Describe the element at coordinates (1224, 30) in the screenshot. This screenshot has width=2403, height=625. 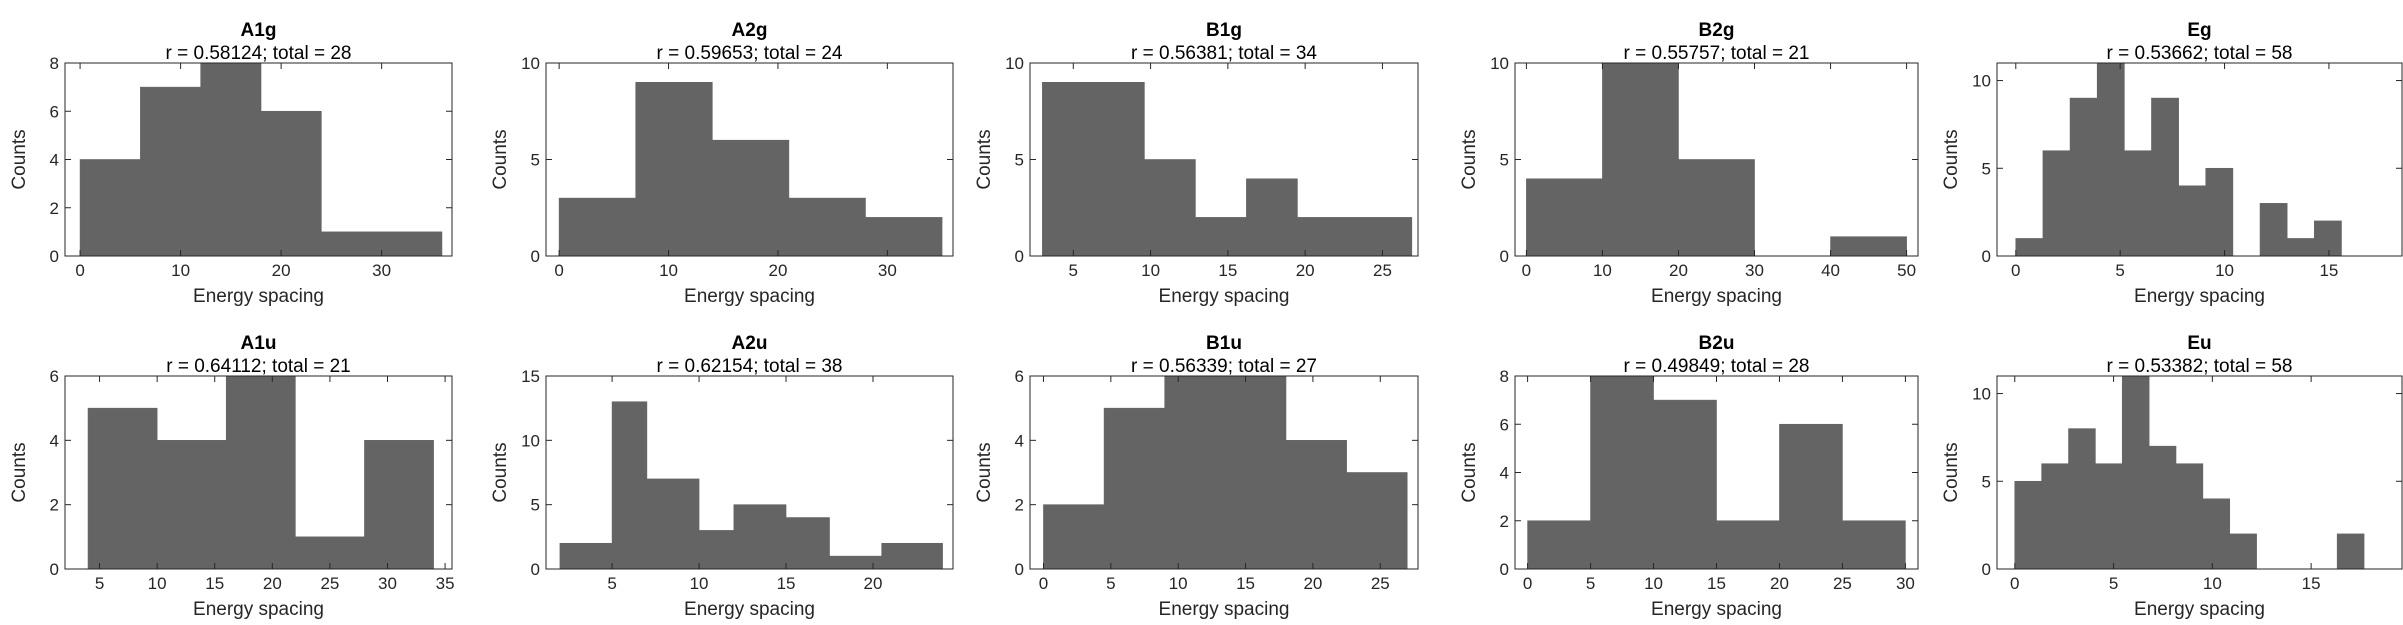
I see `chart-title: B1g` at that location.